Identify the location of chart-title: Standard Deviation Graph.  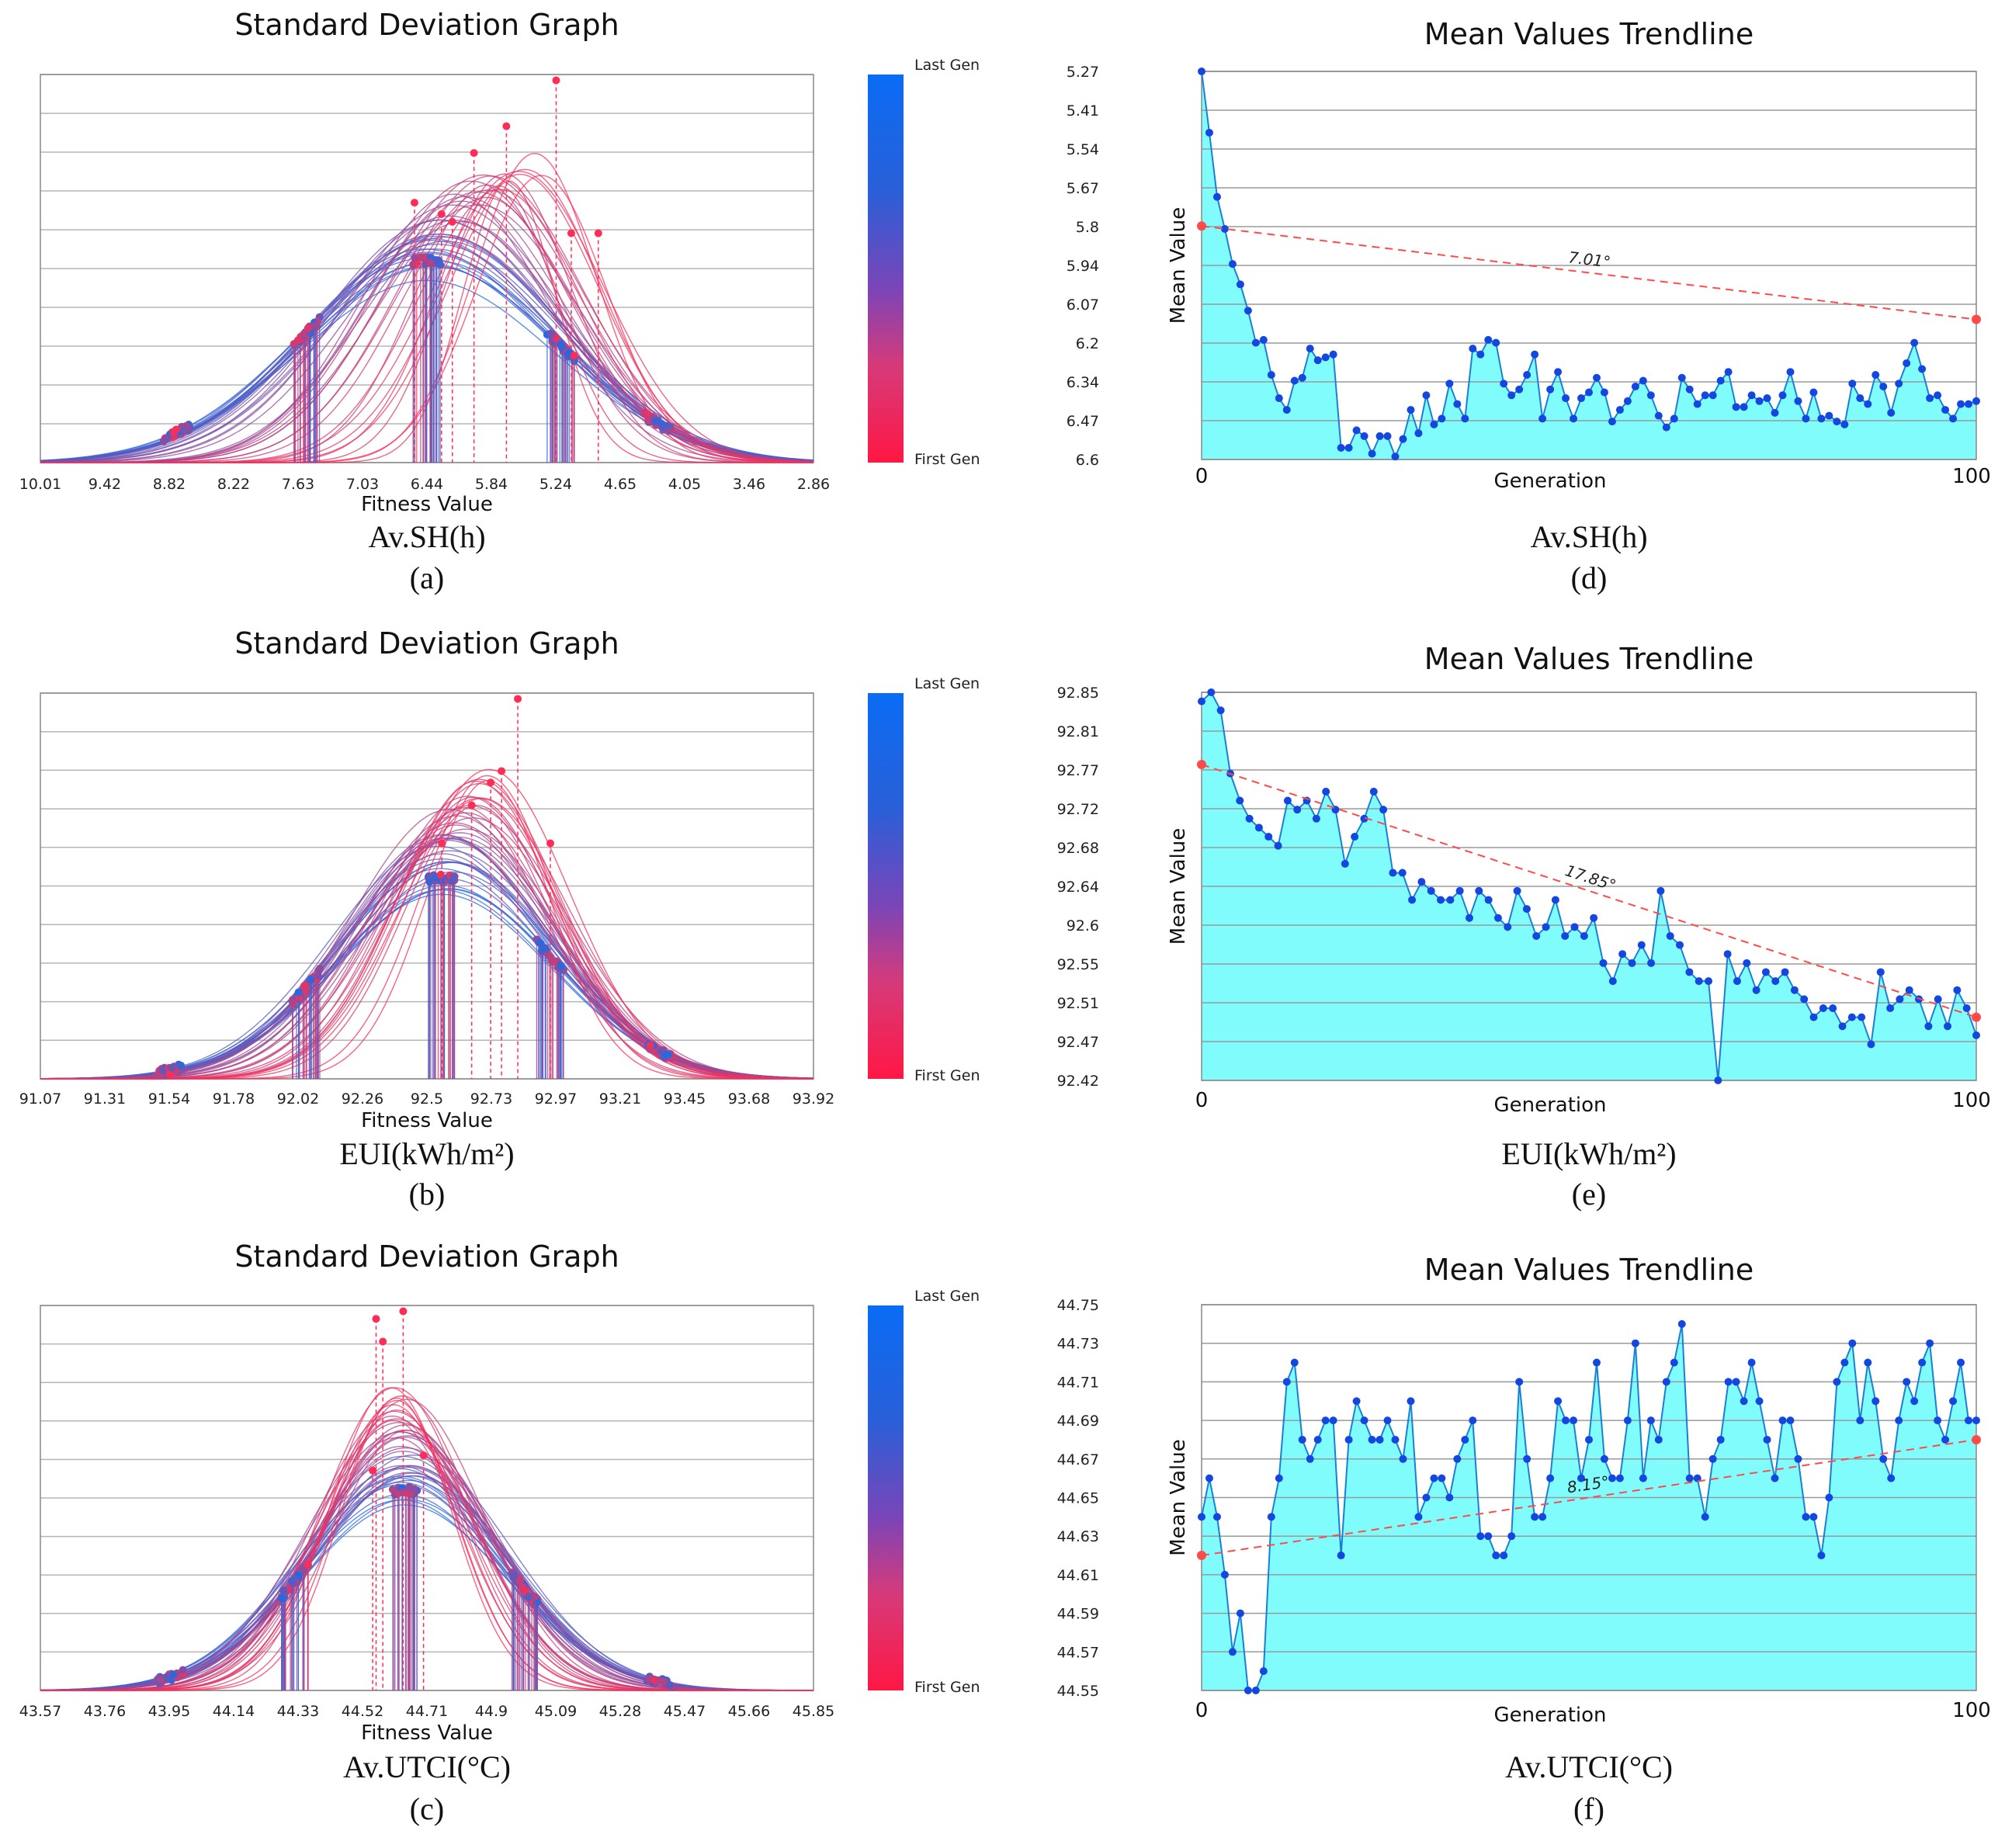
(427, 643).